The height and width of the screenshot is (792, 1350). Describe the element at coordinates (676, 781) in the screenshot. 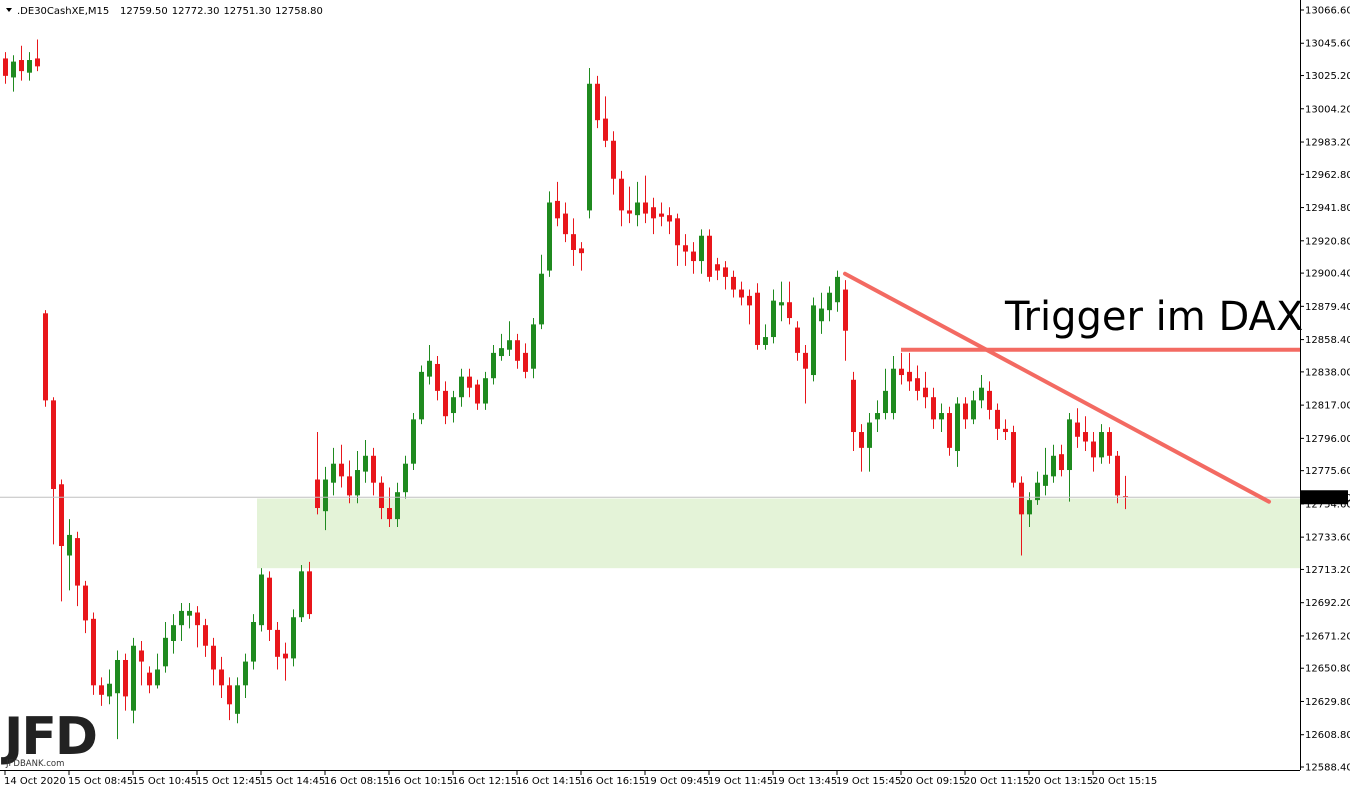

I see `x-tick-label: 19 Oct 09:45` at that location.